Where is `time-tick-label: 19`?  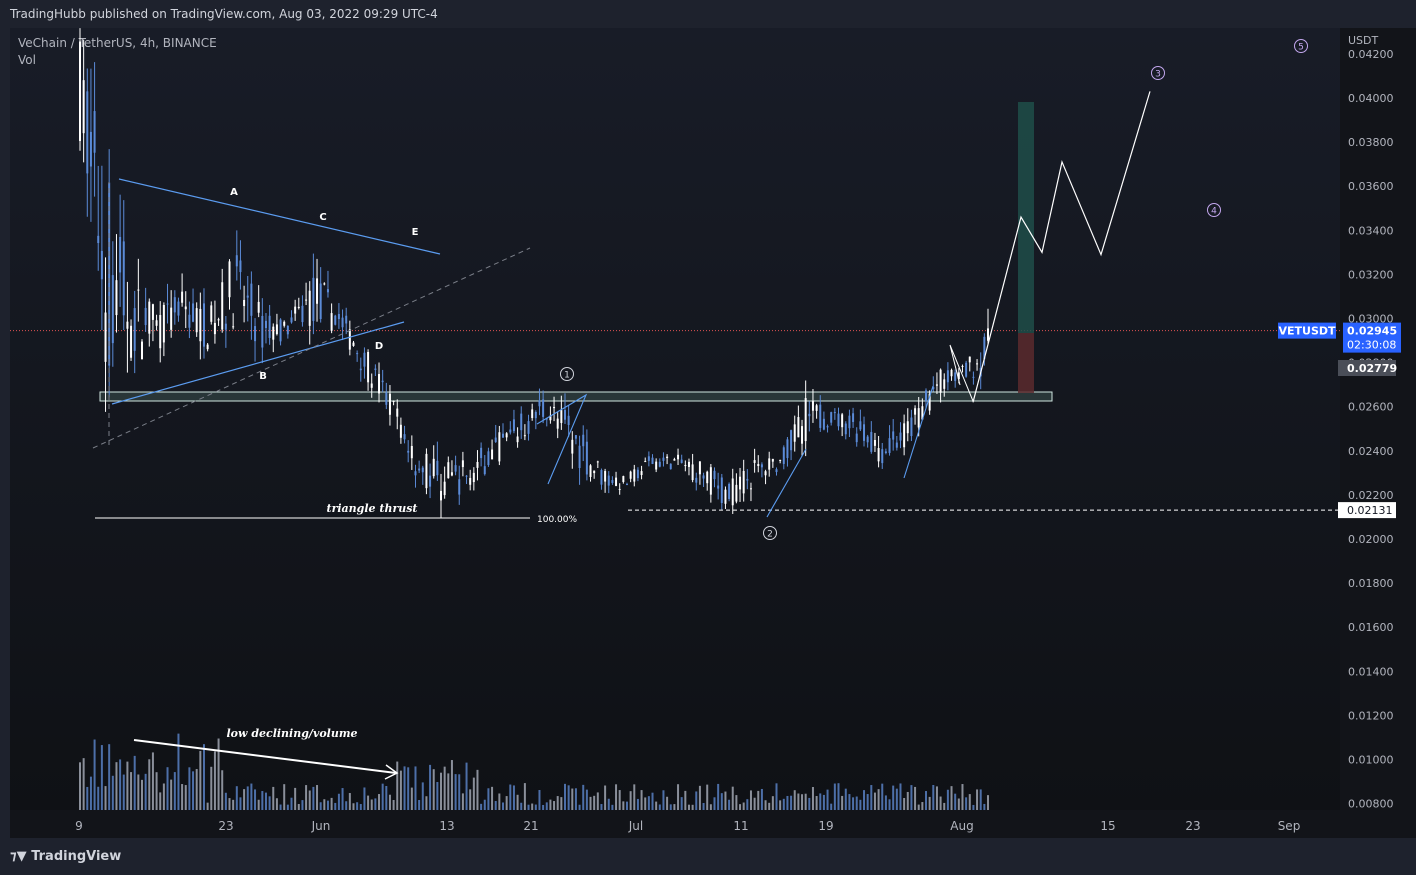
time-tick-label: 19 is located at coordinates (825, 826).